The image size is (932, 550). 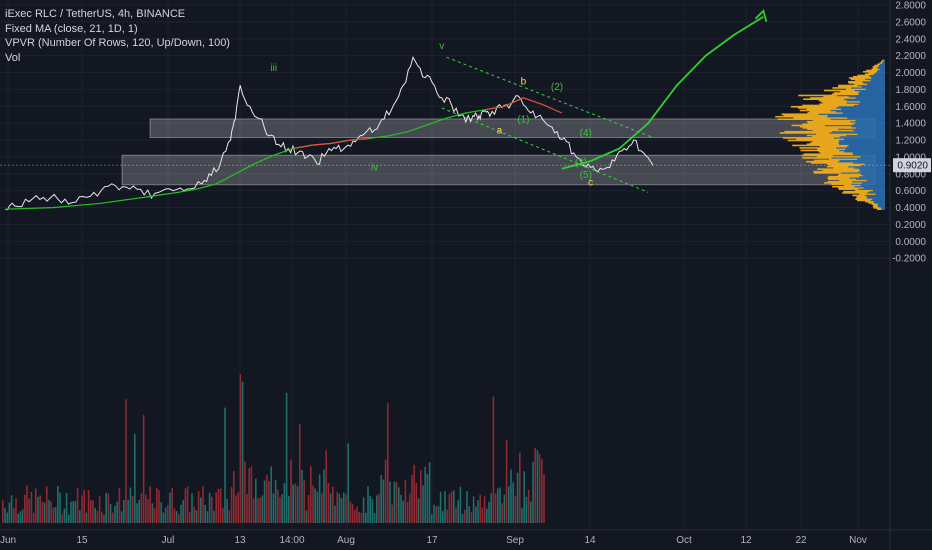 I want to click on volume-indicator-label: Vol, so click(x=13, y=57).